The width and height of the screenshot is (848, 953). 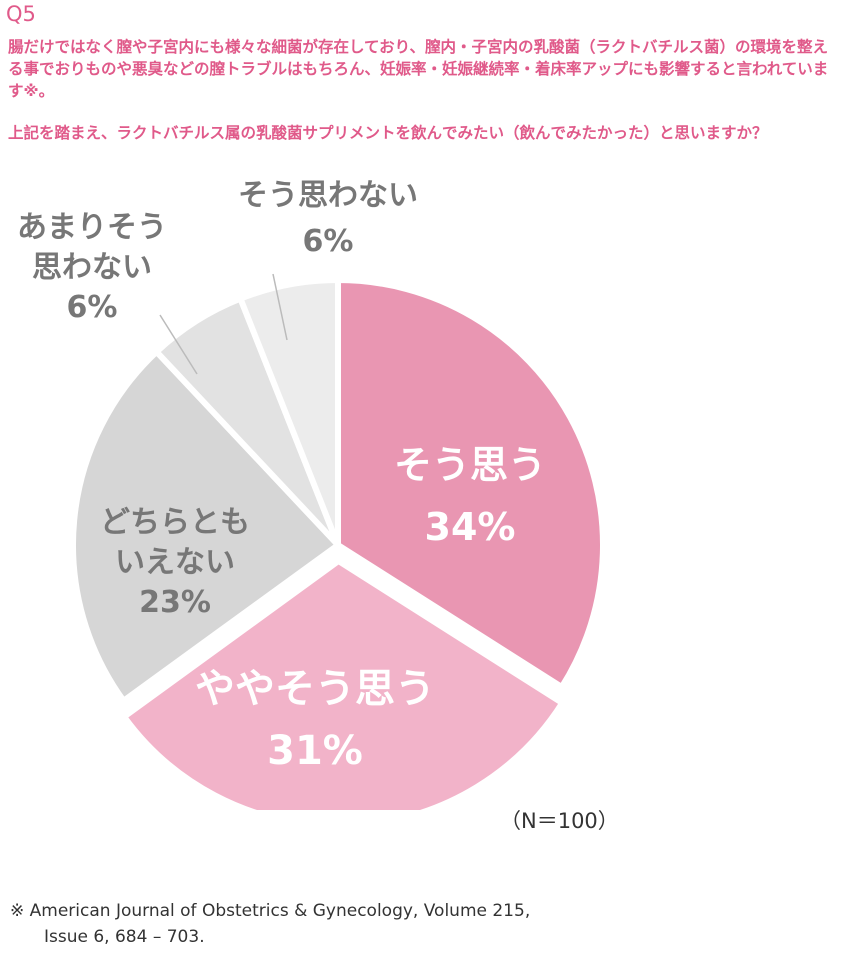 What do you see at coordinates (92, 227) in the screenshot?
I see `slice-category-label: あまりそう` at bounding box center [92, 227].